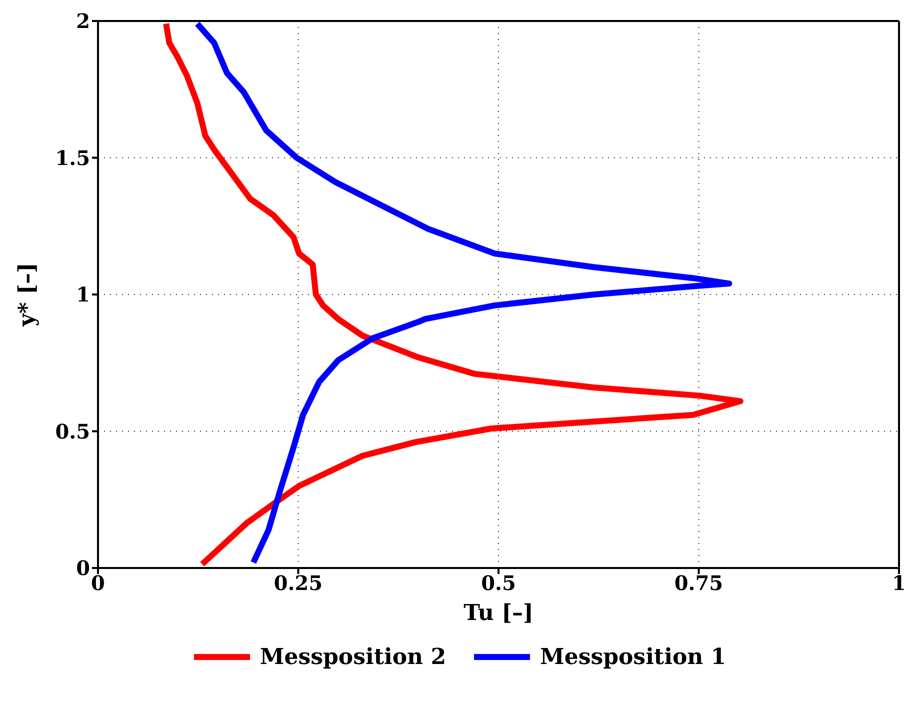 The height and width of the screenshot is (709, 920). What do you see at coordinates (633, 657) in the screenshot?
I see `legend-label: Messposition 1` at bounding box center [633, 657].